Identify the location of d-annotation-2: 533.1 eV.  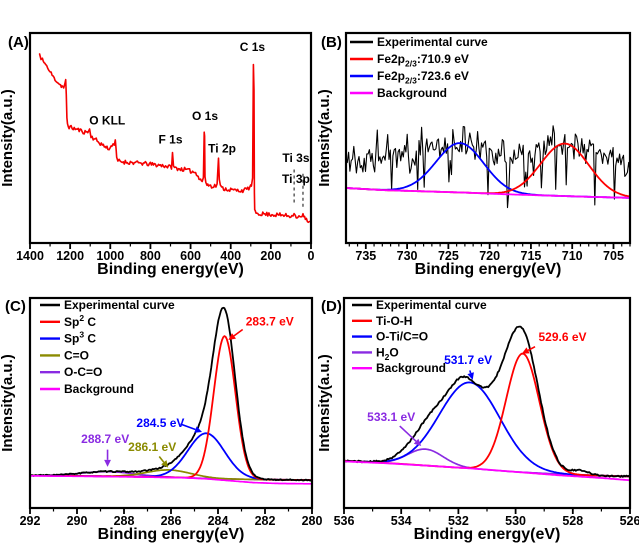
(391, 417).